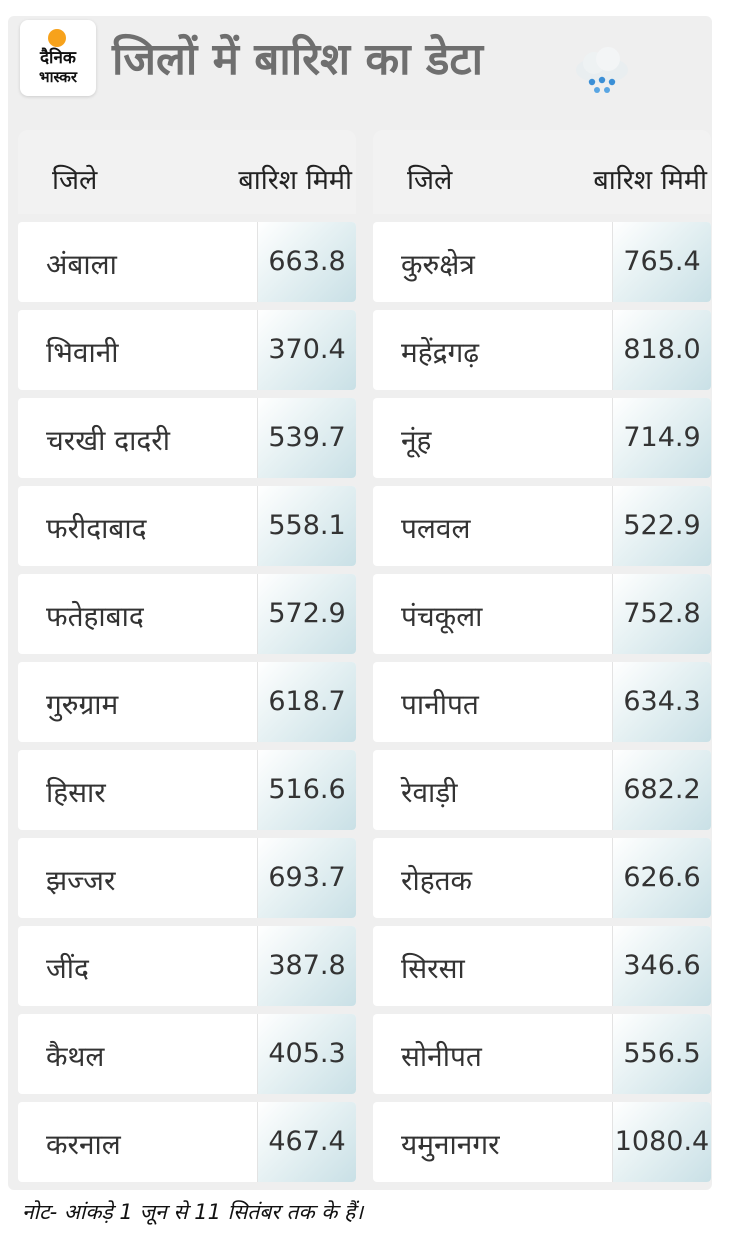 Image resolution: width=730 pixels, height=1242 pixels. Describe the element at coordinates (661, 350) in the screenshot. I see `rainfall-value: 818.0` at that location.